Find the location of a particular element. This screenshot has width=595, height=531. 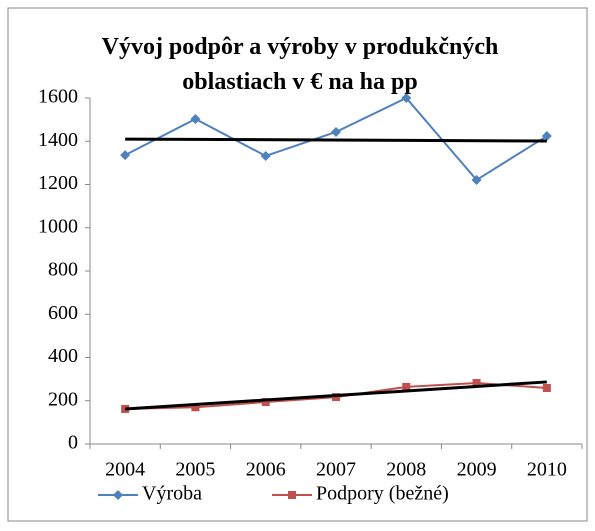

y-tick-label: 1600 is located at coordinates (58, 97).